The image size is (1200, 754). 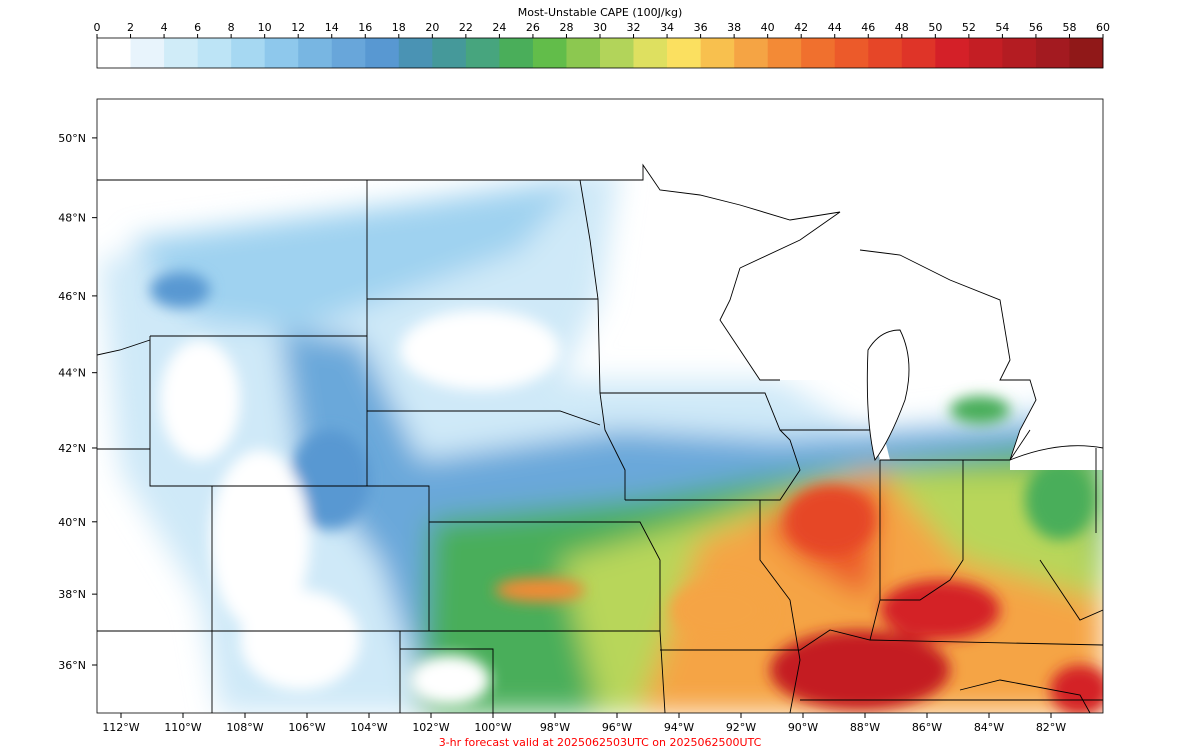 I want to click on lon-label: 102°W, so click(x=430, y=727).